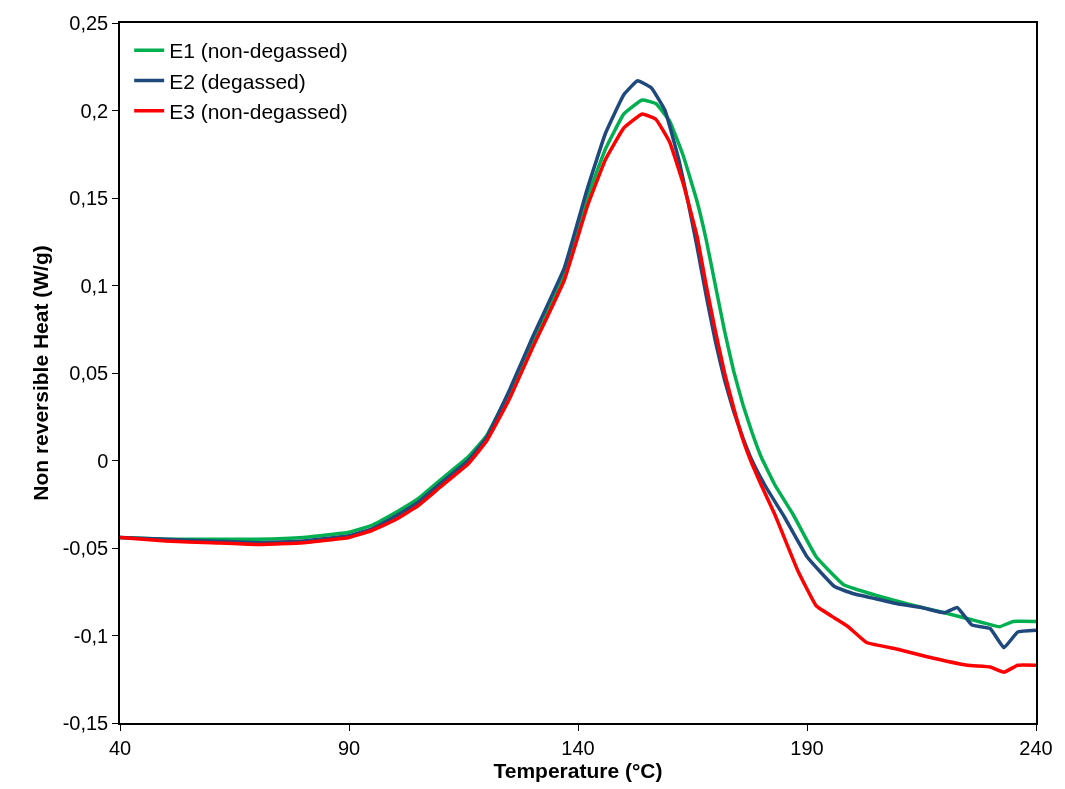 The image size is (1065, 789). I want to click on y-tick-label: 0, so click(103, 460).